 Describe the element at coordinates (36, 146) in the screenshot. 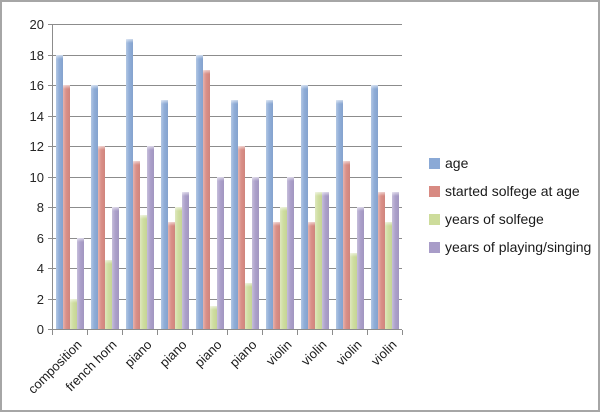

I see `y-axis-label: 12` at that location.